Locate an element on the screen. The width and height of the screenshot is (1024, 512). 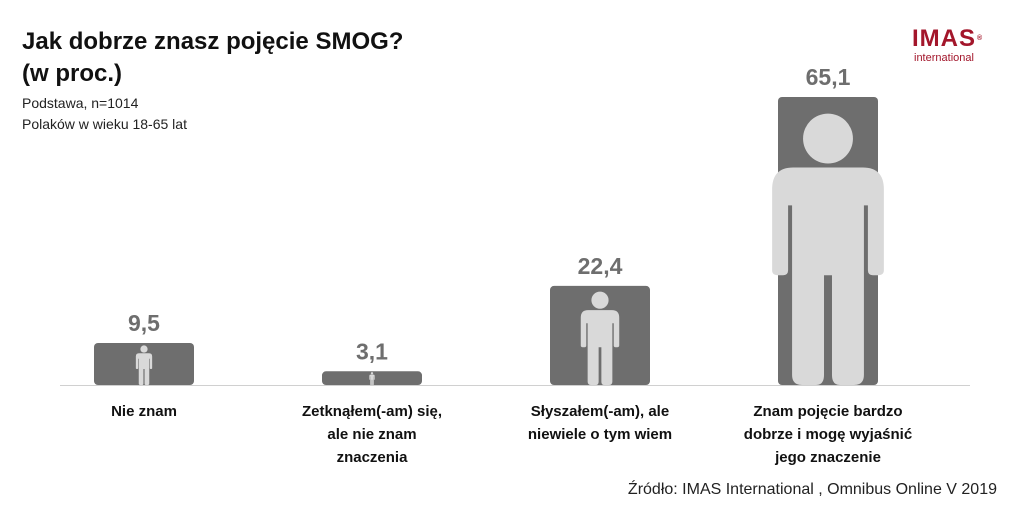
imas-logo: IMAS® international is located at coordinates (957, 47).